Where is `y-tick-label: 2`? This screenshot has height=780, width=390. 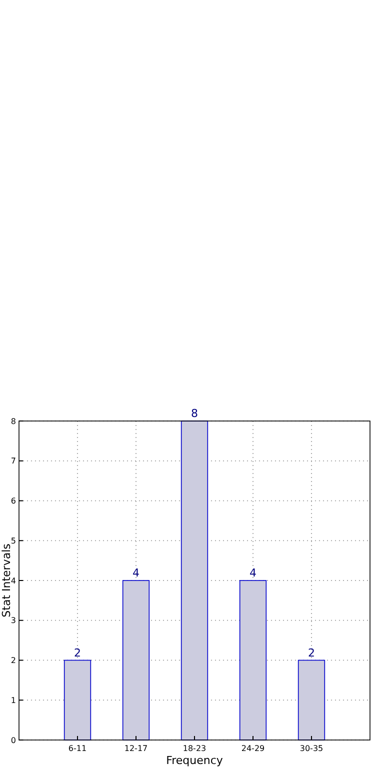 y-tick-label: 2 is located at coordinates (13, 661).